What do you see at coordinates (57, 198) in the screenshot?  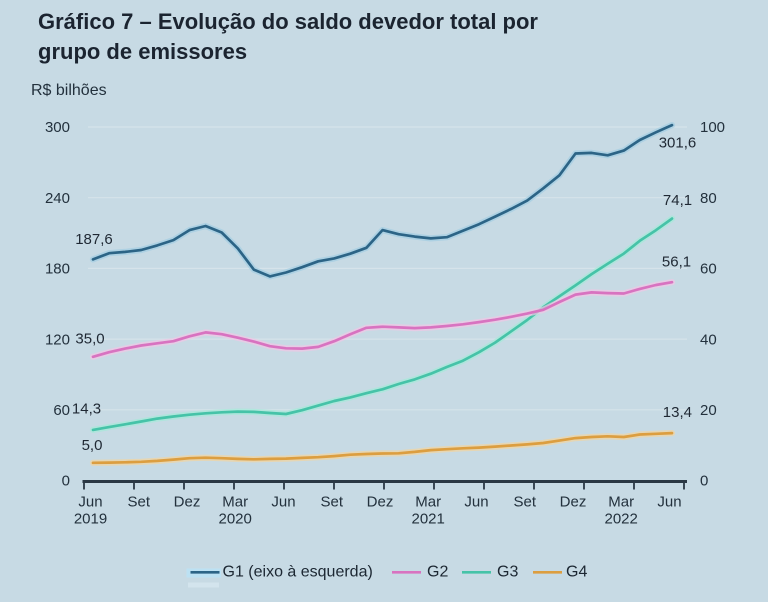 I see `svg-text: 240` at bounding box center [57, 198].